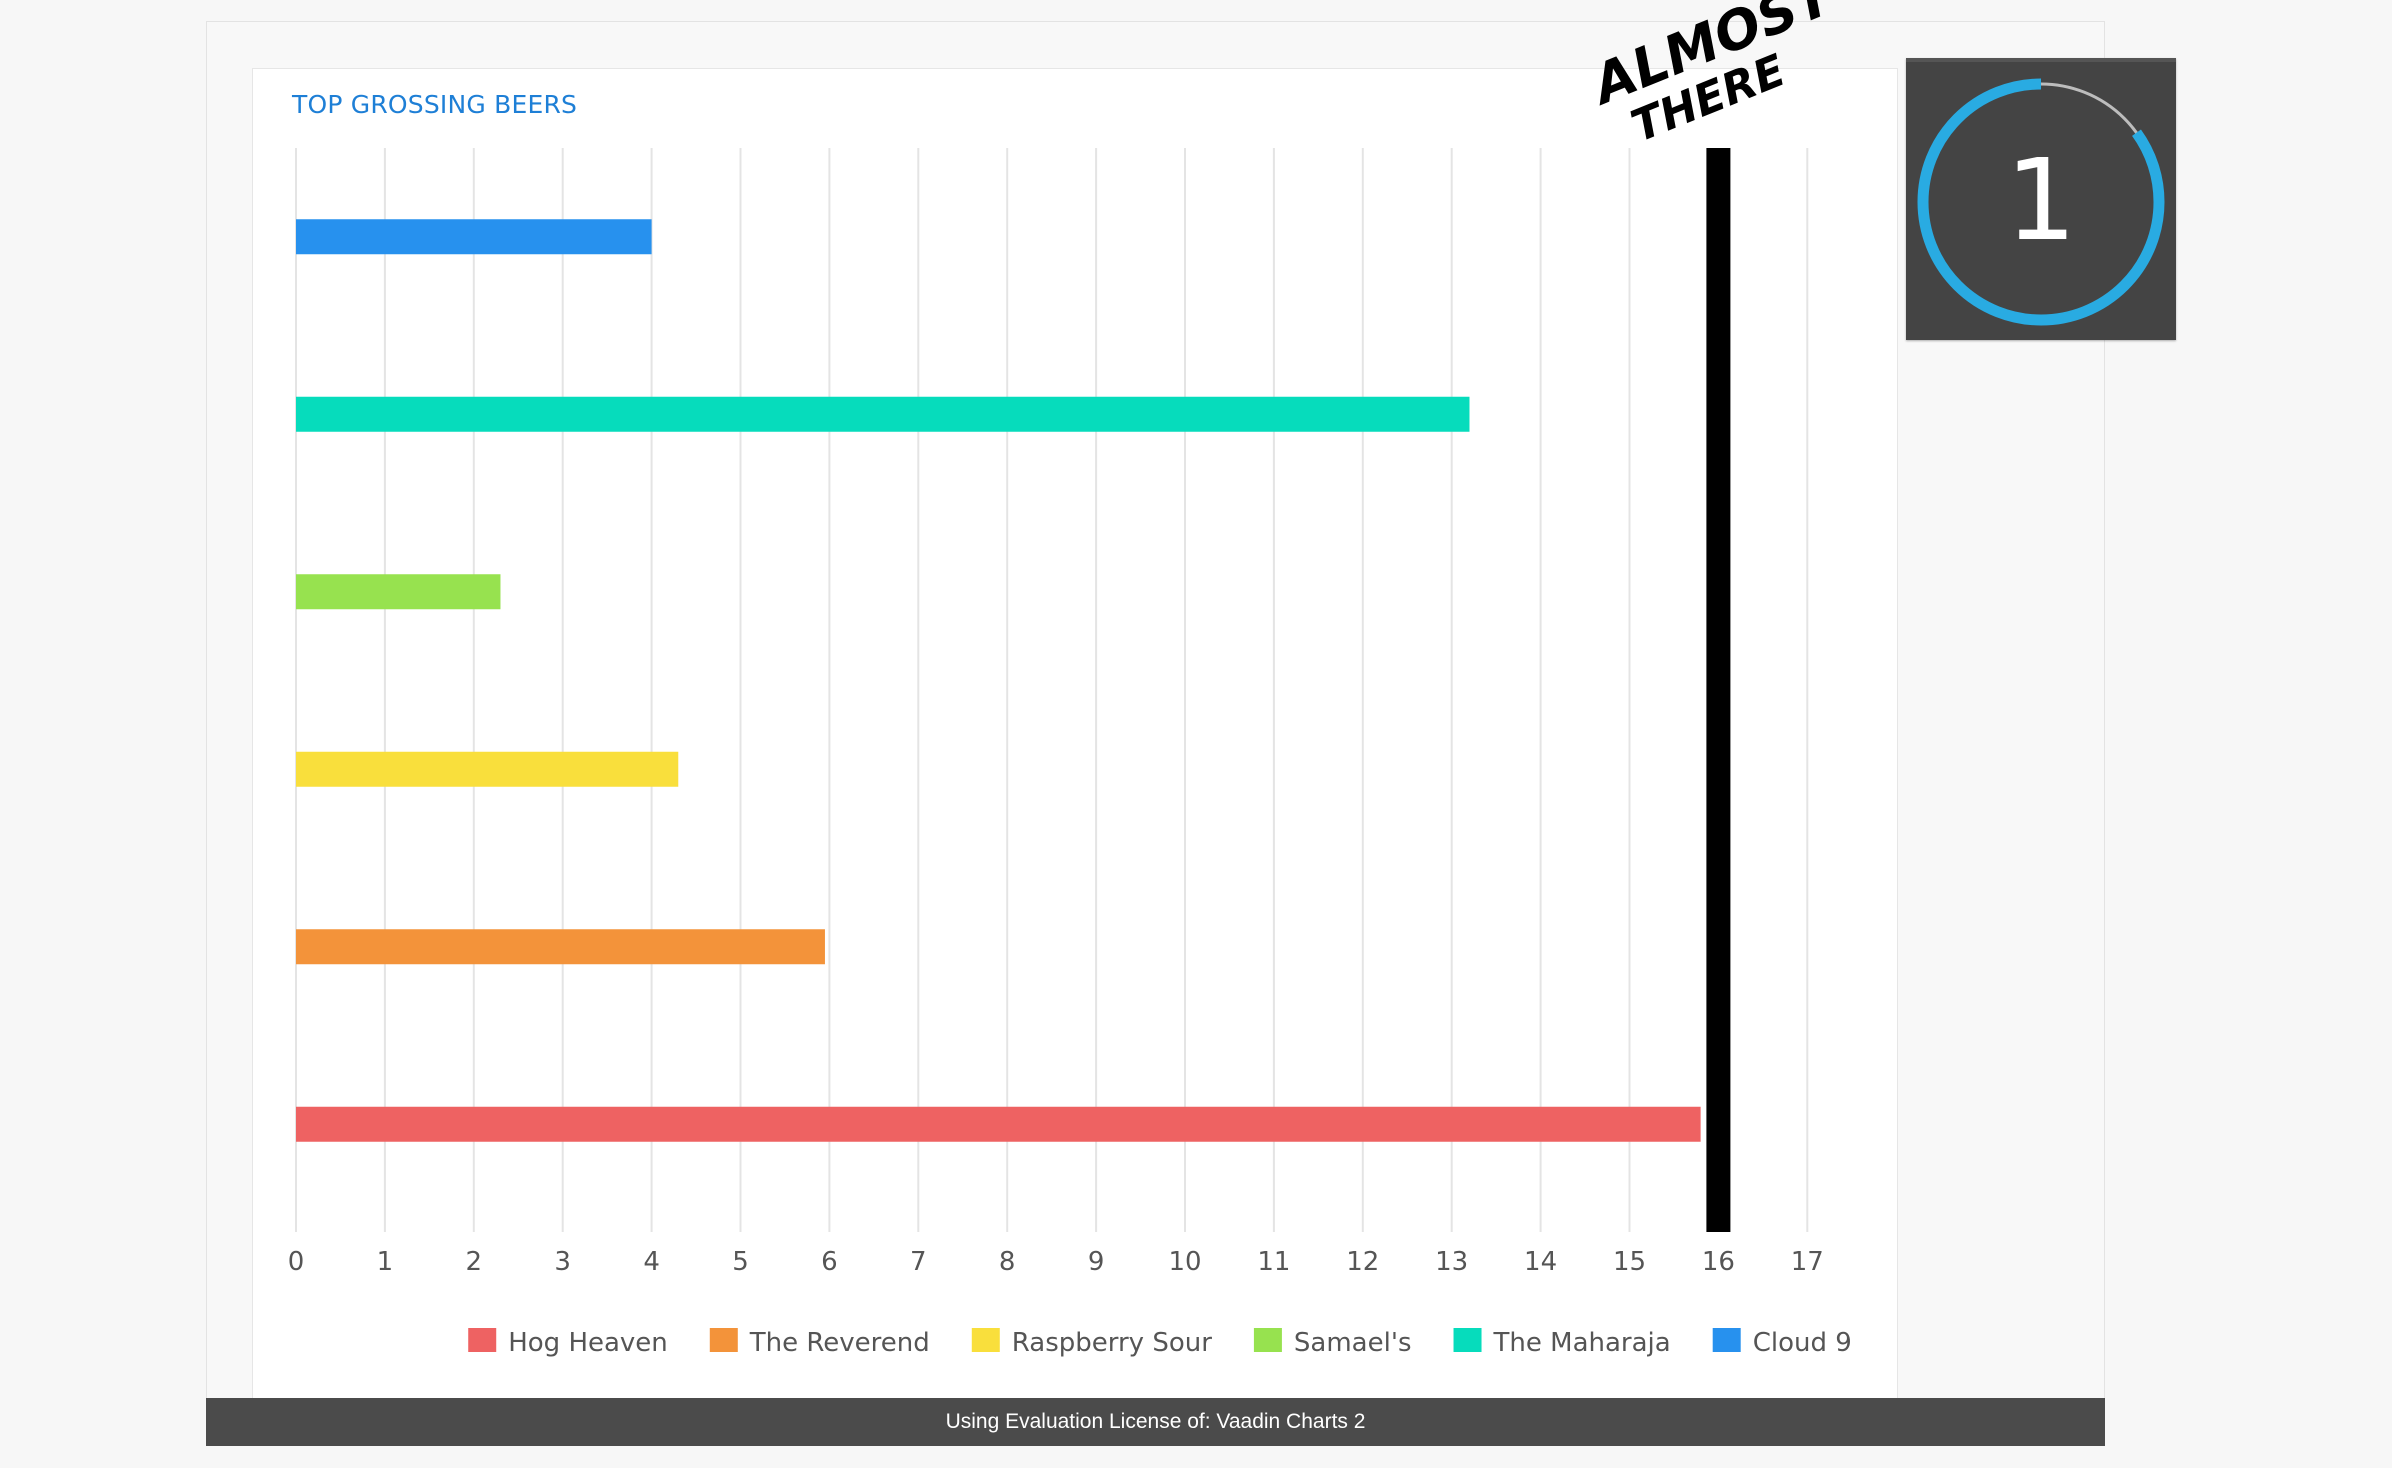  Describe the element at coordinates (435, 104) in the screenshot. I see `chart-title: TOP GROSSING BEERS` at that location.